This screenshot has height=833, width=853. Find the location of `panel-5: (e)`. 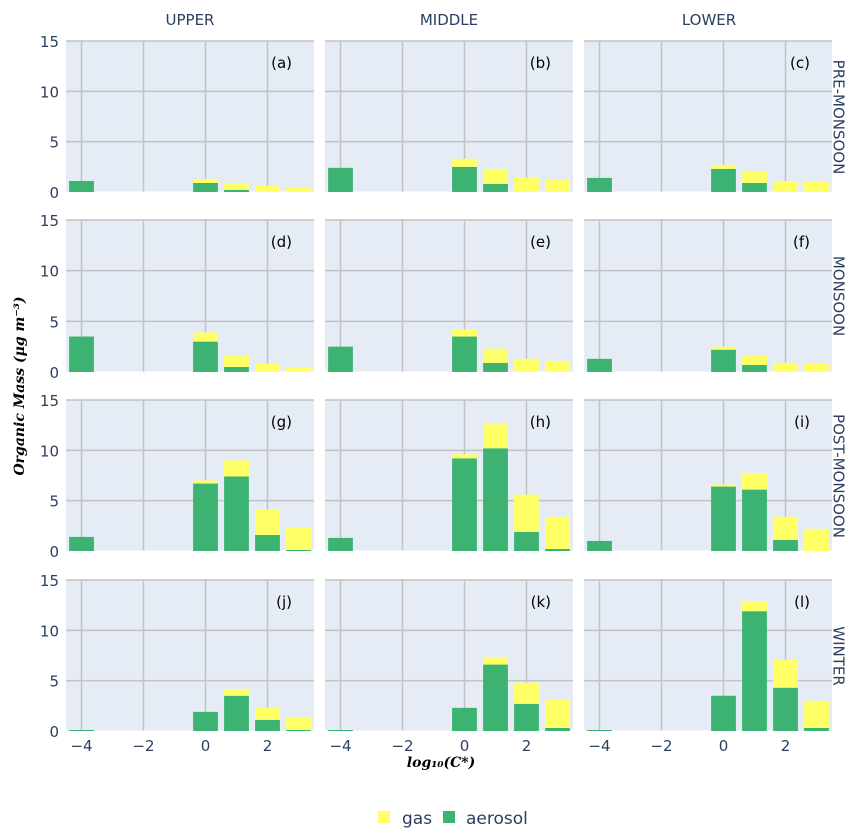

panel-5: (e) is located at coordinates (449, 296).